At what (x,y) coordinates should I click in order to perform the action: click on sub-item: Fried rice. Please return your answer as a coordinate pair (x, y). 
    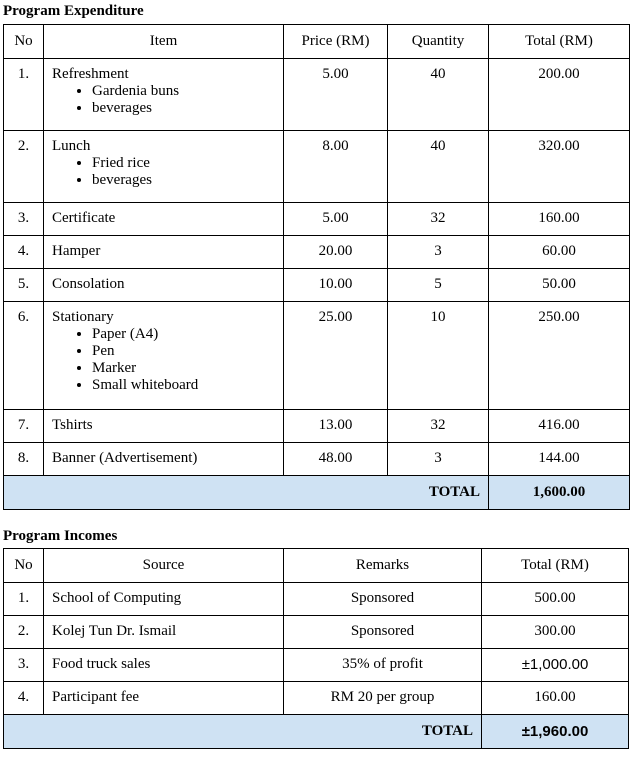
    Looking at the image, I should click on (183, 163).